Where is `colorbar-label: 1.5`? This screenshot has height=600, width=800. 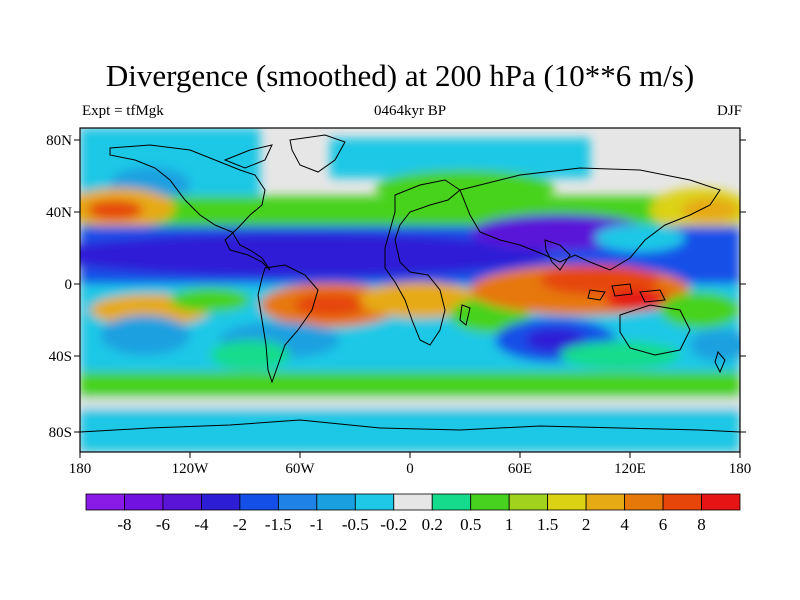
colorbar-label: 1.5 is located at coordinates (547, 524).